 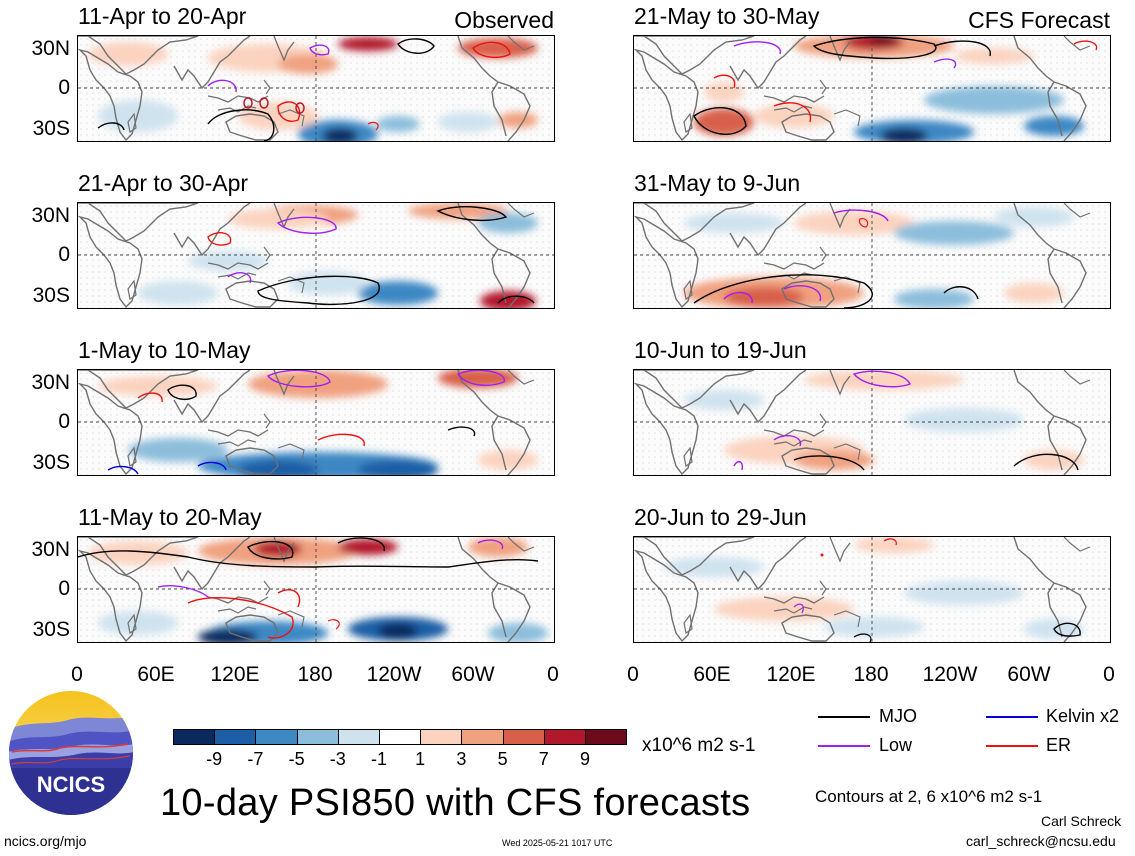 I want to click on legend-label: MJO, so click(x=898, y=716).